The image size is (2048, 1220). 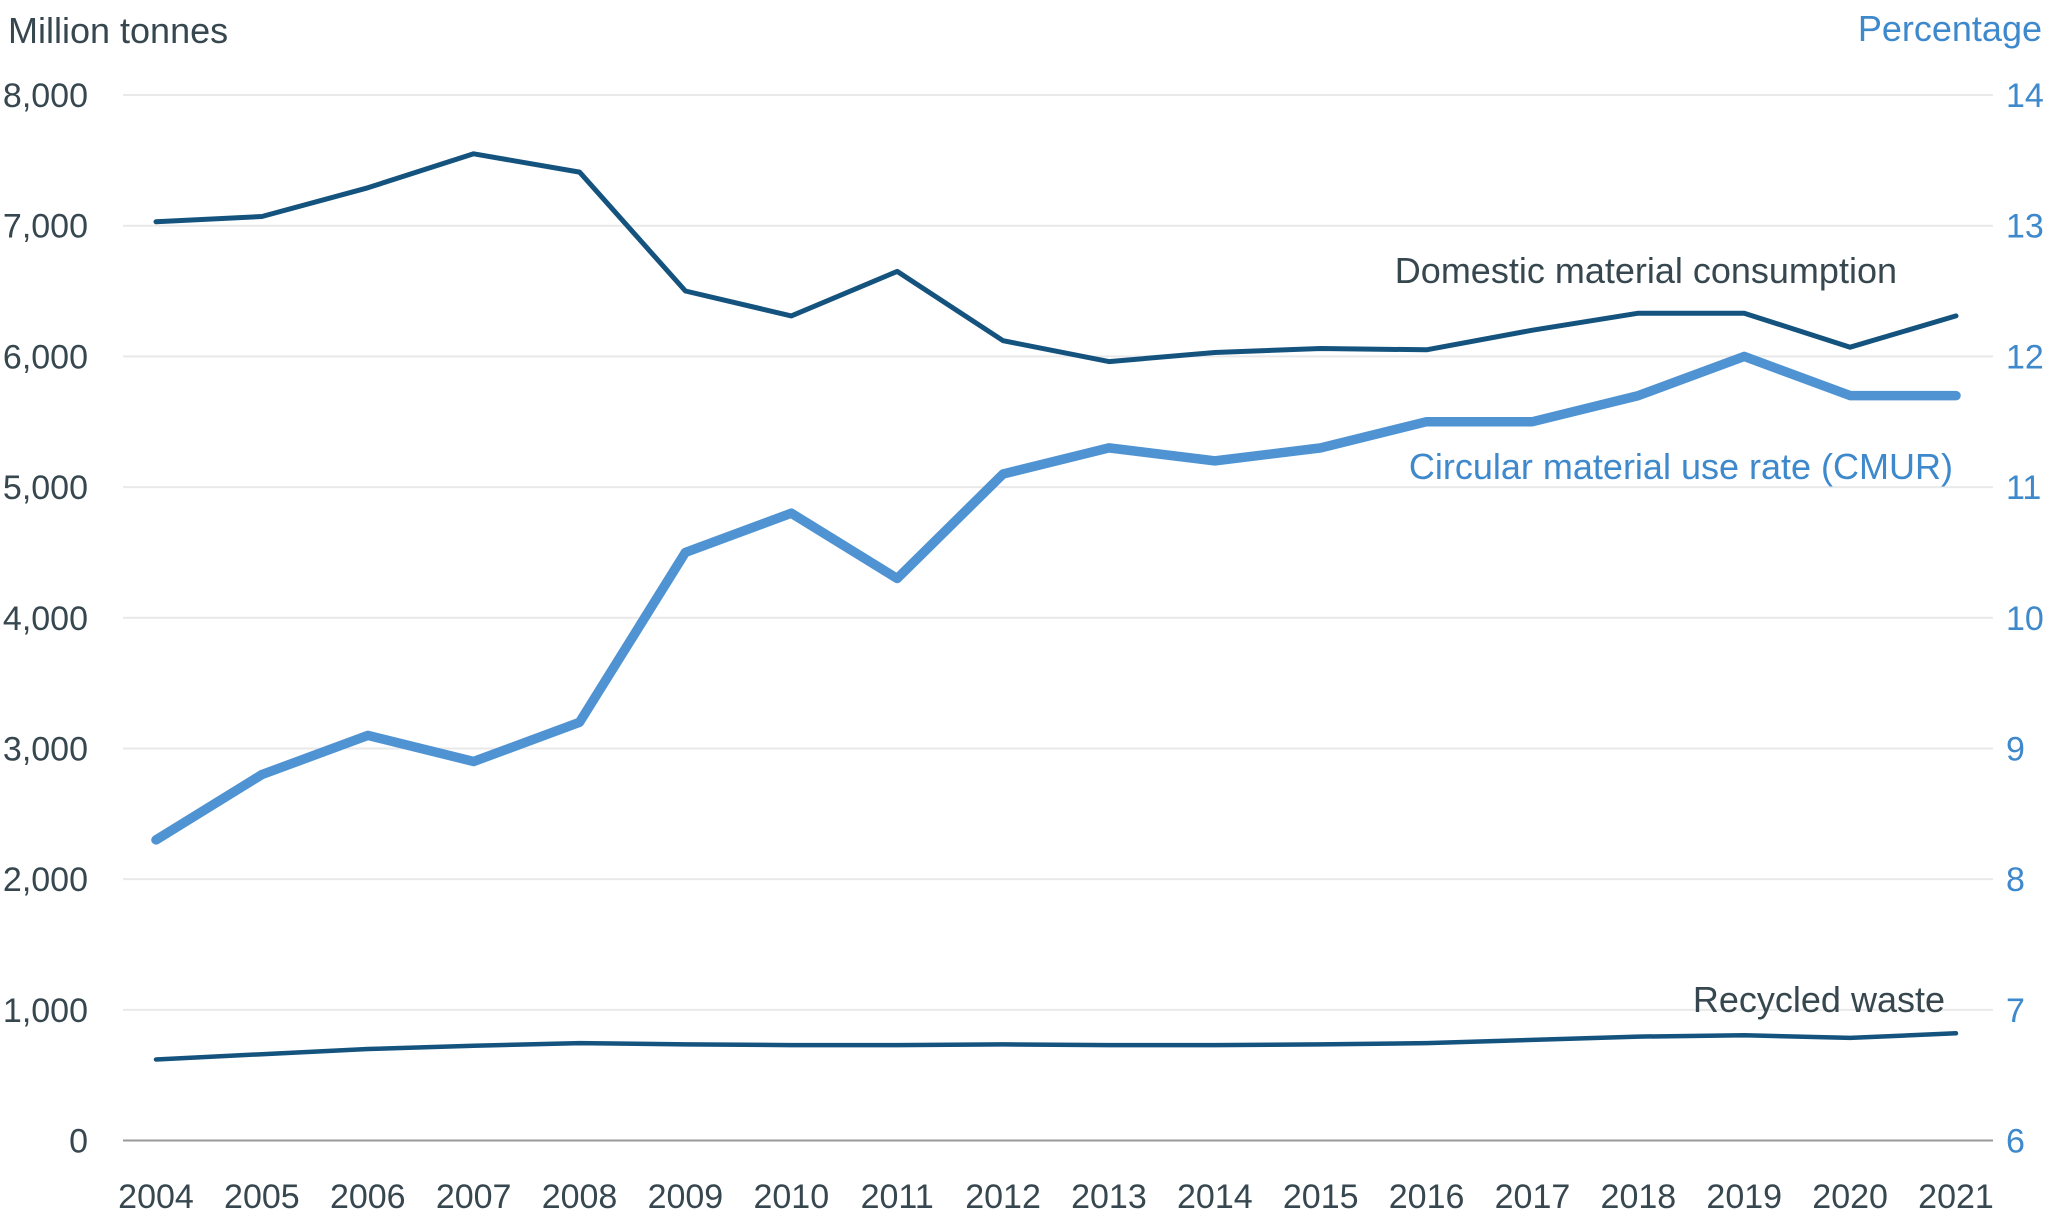 What do you see at coordinates (1533, 1197) in the screenshot?
I see `x-axis-tick-label: 2017` at bounding box center [1533, 1197].